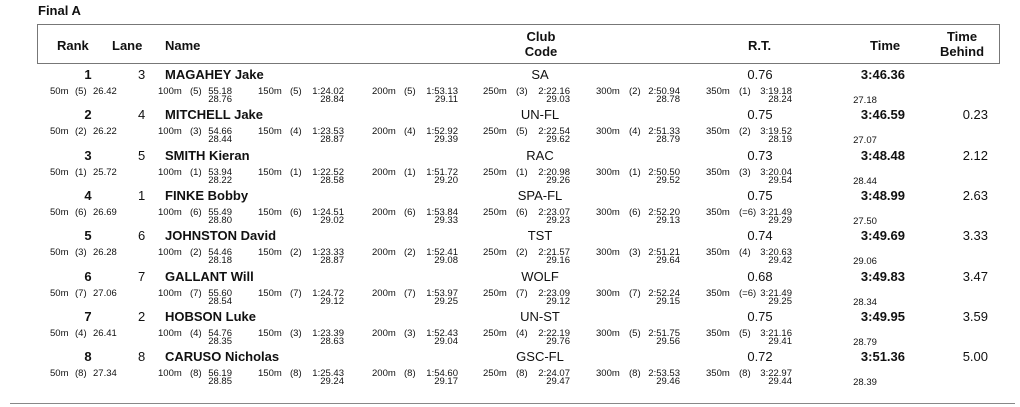 The height and width of the screenshot is (407, 1020). I want to click on swimmer-name: GALLANT Will, so click(209, 276).